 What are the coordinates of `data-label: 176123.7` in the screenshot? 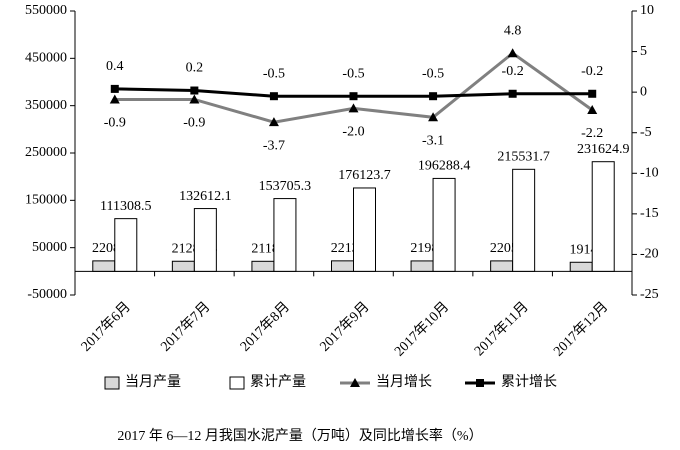 It's located at (364, 175).